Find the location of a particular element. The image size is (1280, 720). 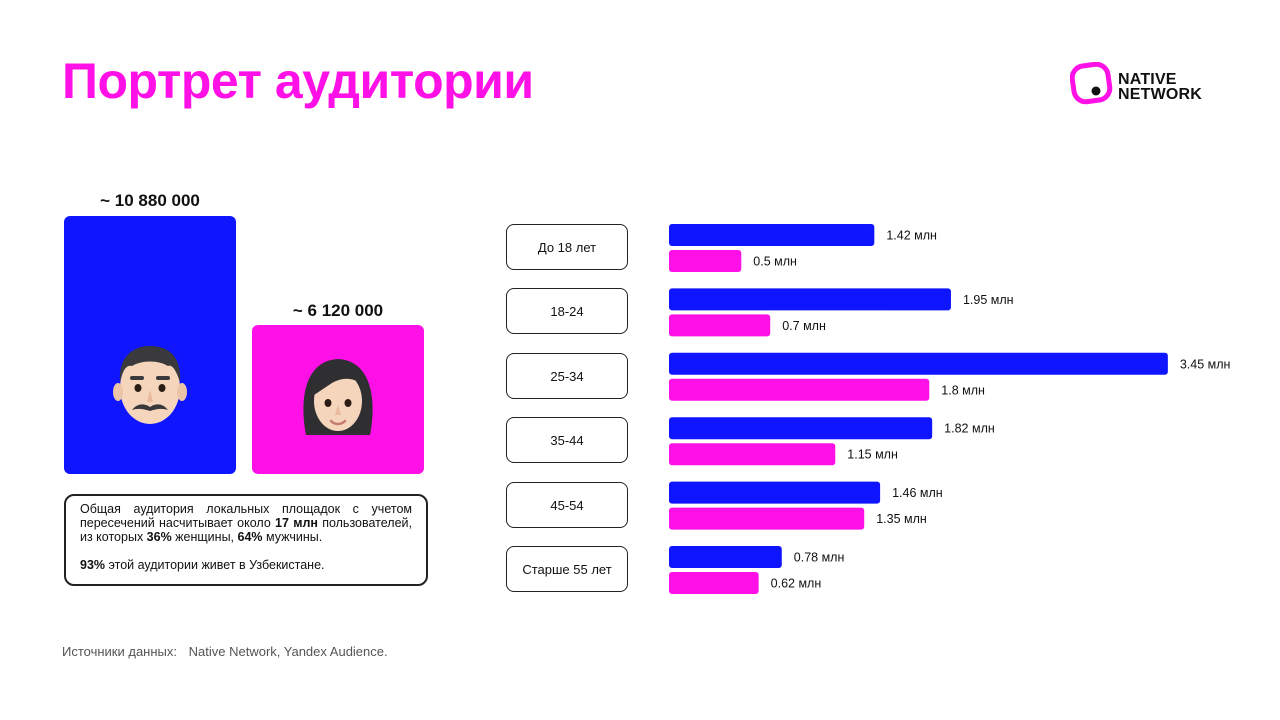

summary-text: женщины, is located at coordinates (204, 537).